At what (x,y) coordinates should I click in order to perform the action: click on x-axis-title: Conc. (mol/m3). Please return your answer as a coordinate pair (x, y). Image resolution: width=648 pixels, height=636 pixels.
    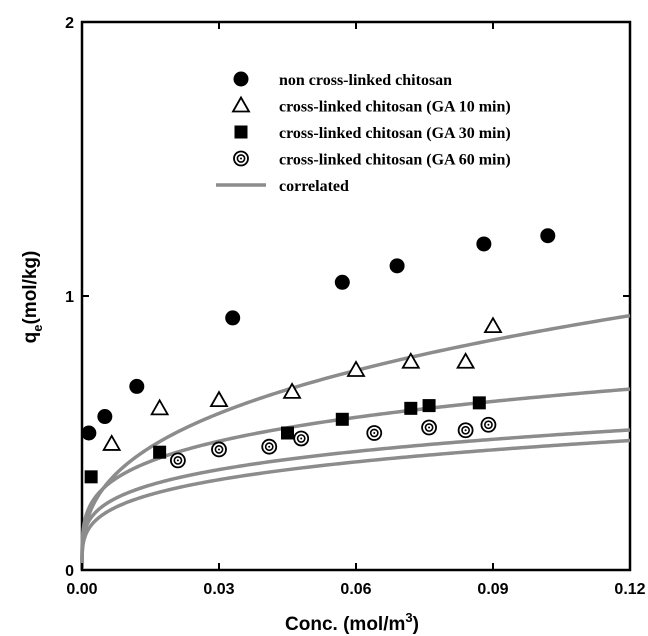
    Looking at the image, I should click on (352, 622).